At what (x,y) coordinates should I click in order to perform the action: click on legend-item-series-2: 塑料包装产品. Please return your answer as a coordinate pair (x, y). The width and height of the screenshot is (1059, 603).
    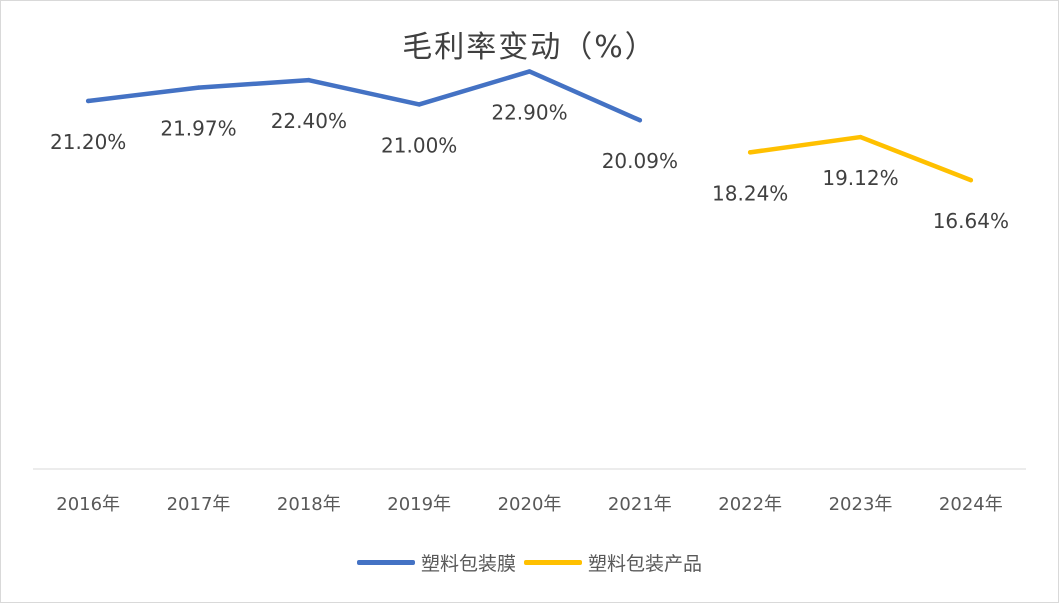
    Looking at the image, I should click on (613, 562).